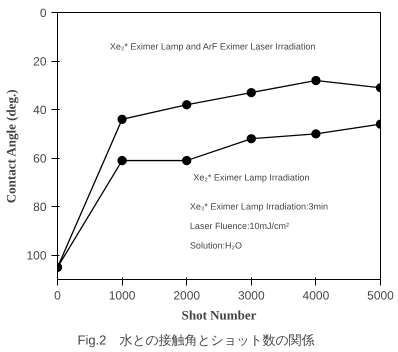  What do you see at coordinates (380, 295) in the screenshot?
I see `x-tick-label: 5000` at bounding box center [380, 295].